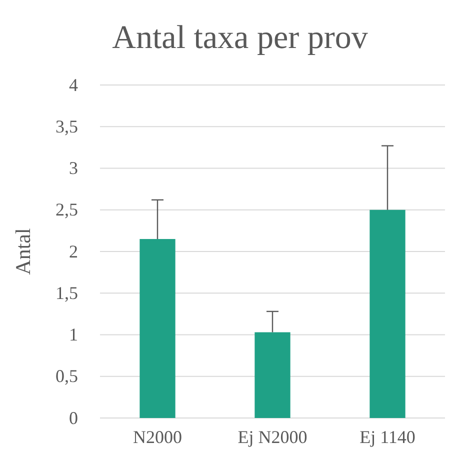  Describe the element at coordinates (73, 334) in the screenshot. I see `y-tick-label: 1` at that location.